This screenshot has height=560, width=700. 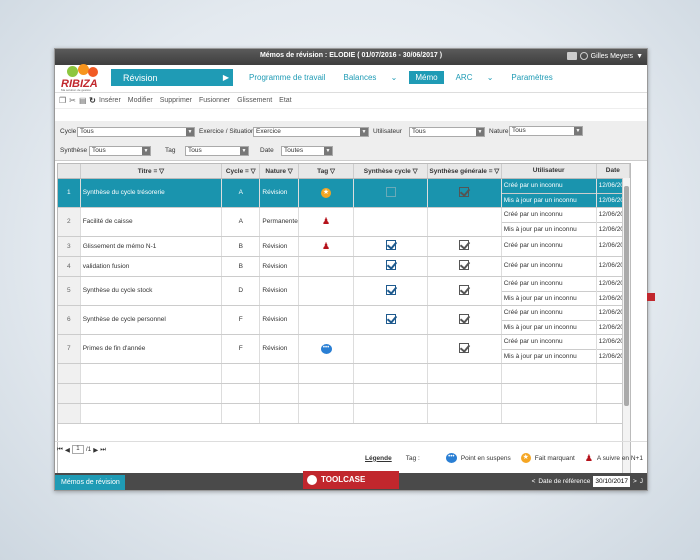 I want to click on cycle-select: Tous ▼, so click(x=136, y=132).